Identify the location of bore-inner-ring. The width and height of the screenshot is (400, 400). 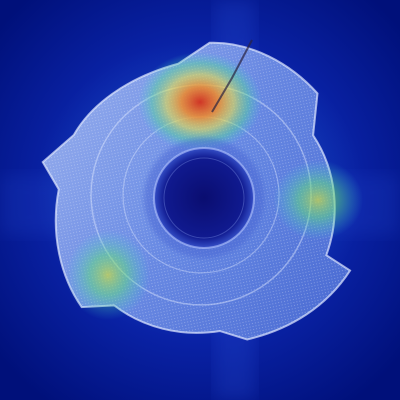
(204, 198).